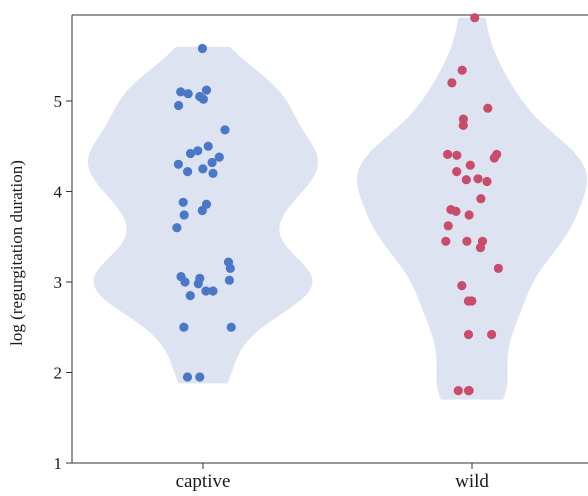  I want to click on y-tick-label: 5, so click(58, 101).